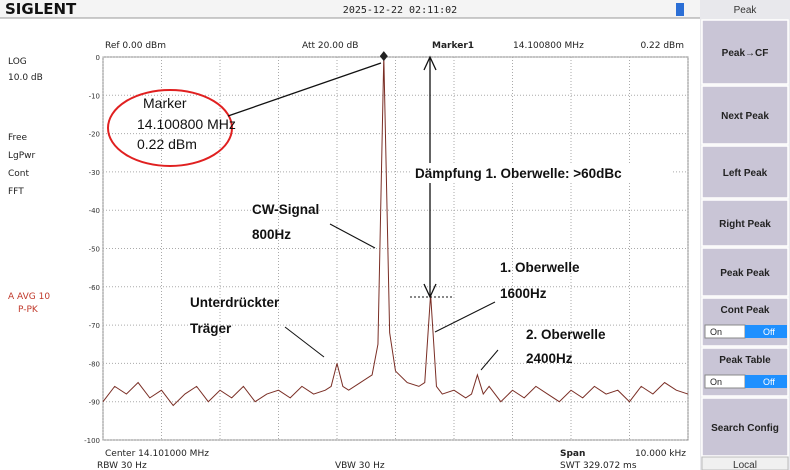  Describe the element at coordinates (17, 62) in the screenshot. I see `scale-type: LOG` at that location.